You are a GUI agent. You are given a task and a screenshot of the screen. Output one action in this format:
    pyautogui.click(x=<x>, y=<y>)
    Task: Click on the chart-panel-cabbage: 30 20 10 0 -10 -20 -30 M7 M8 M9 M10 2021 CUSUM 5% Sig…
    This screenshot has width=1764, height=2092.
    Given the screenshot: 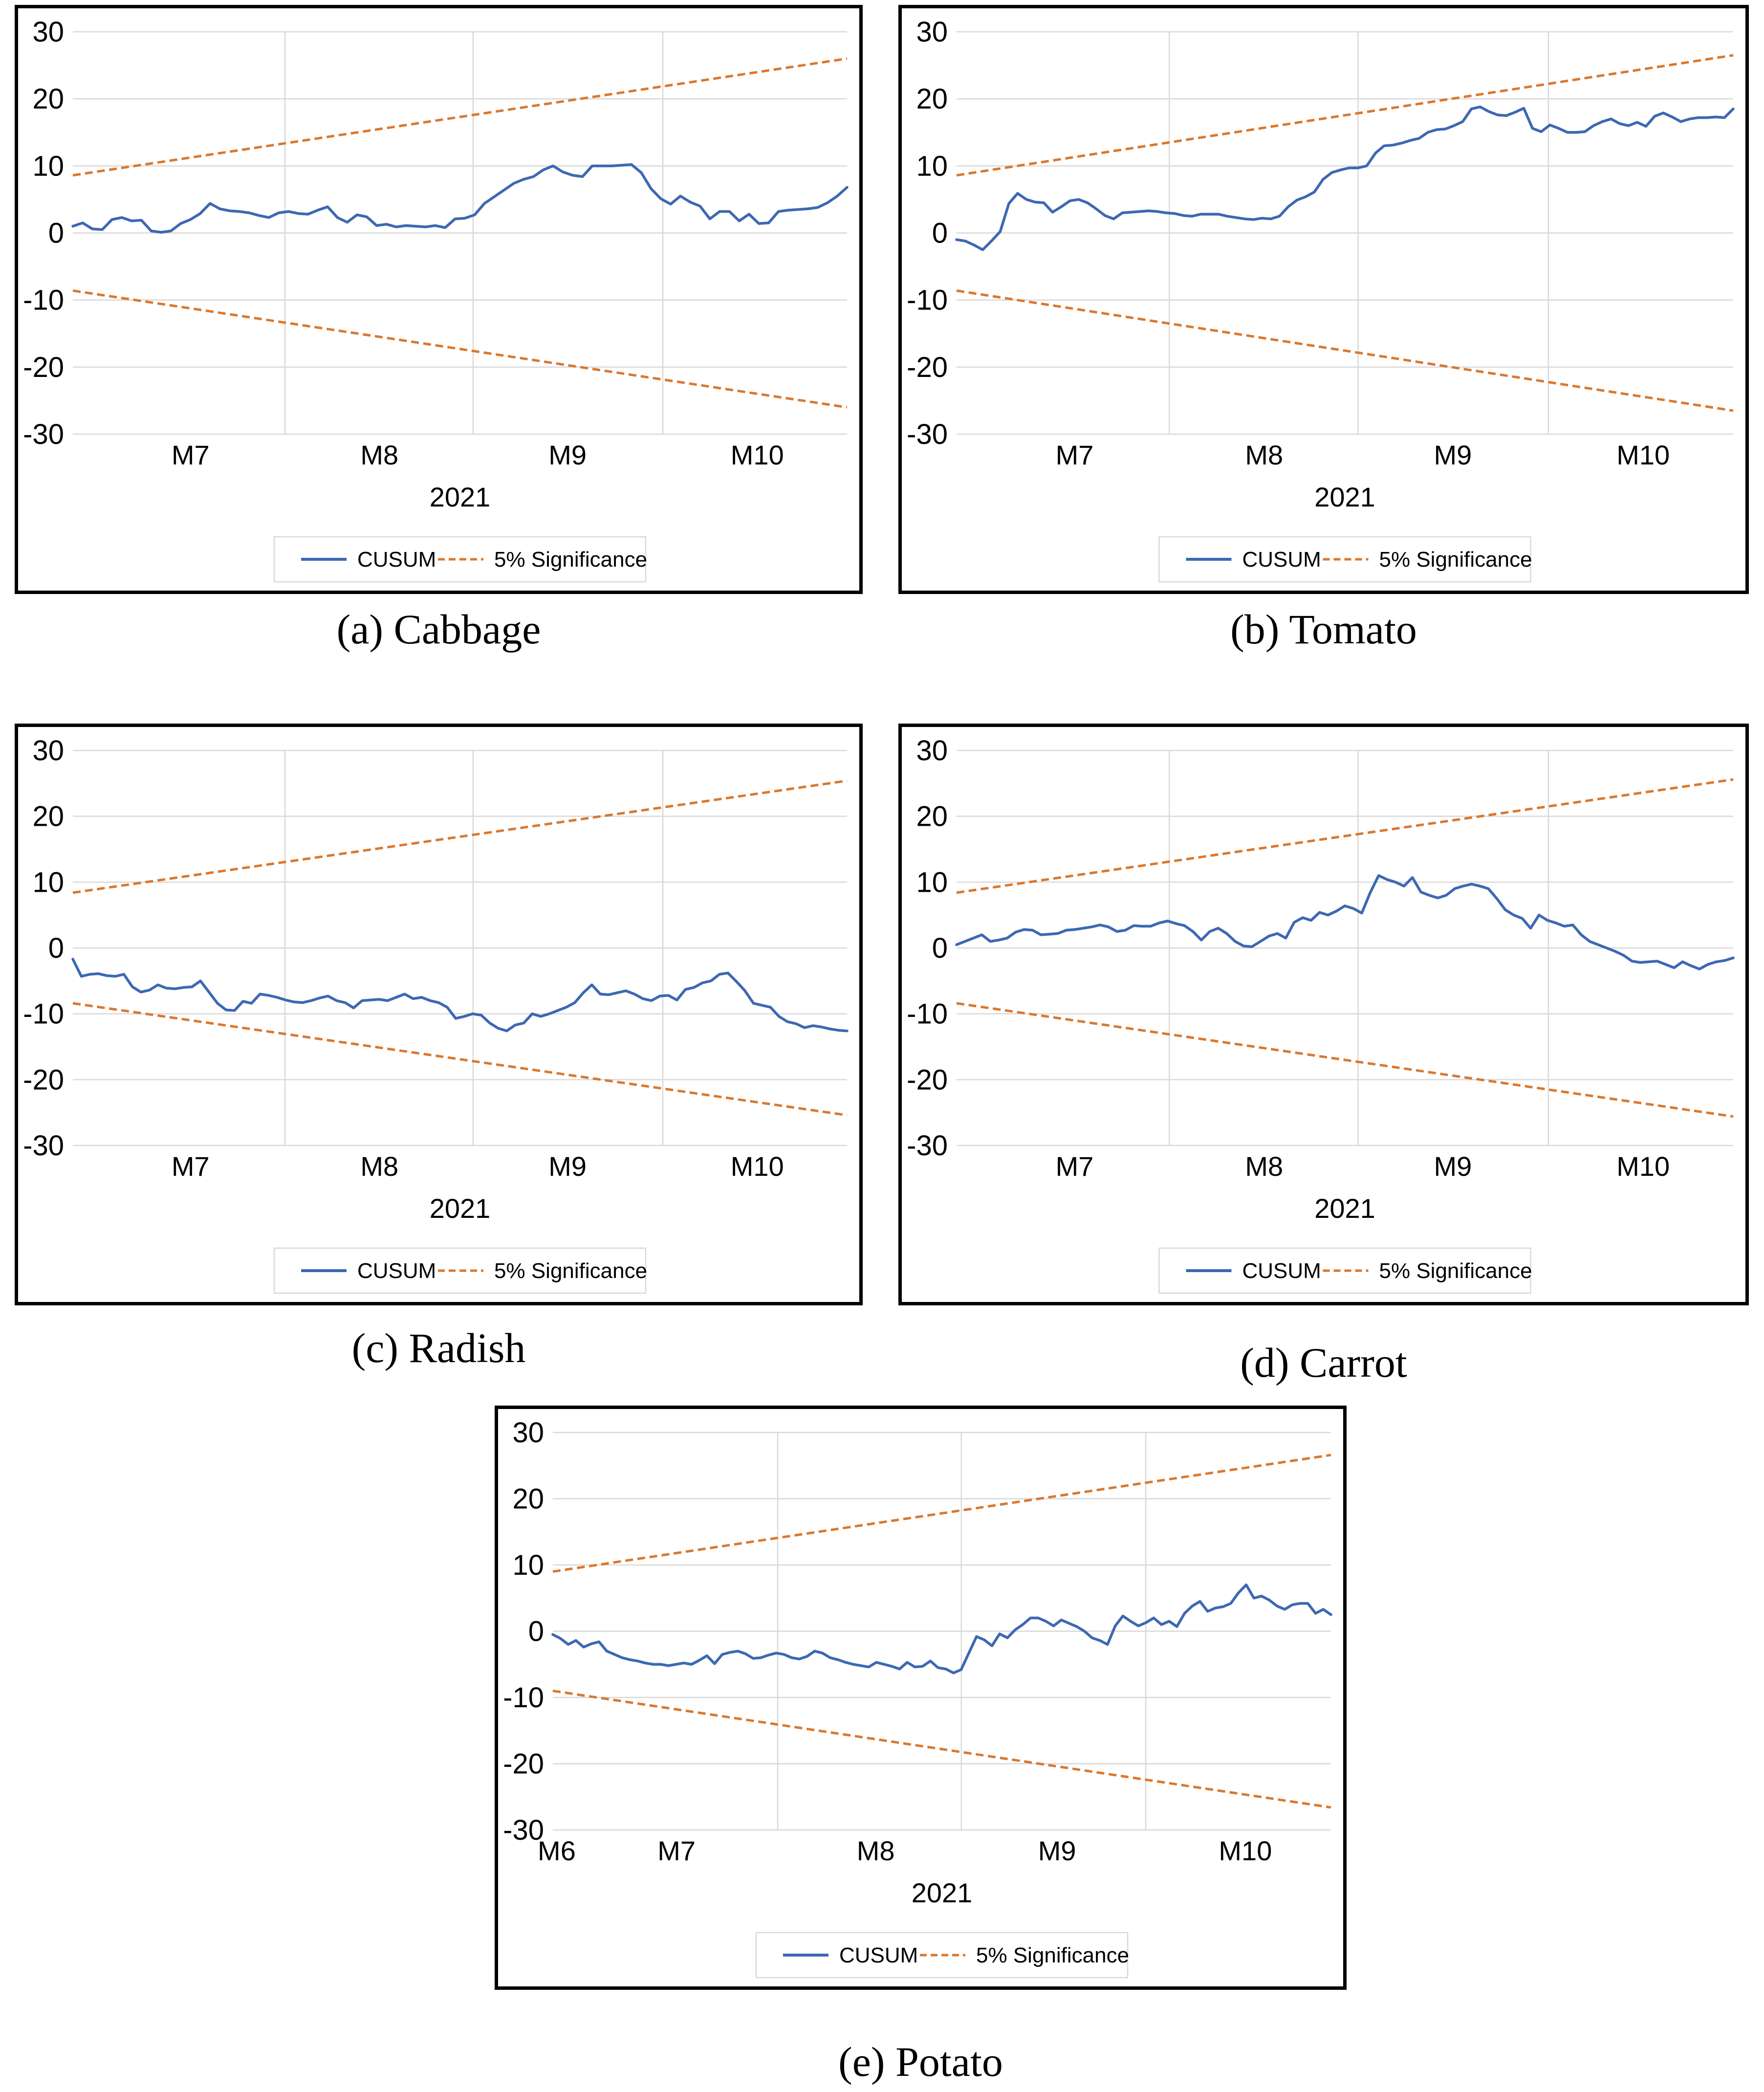 What is the action you would take?
    pyautogui.click(x=439, y=299)
    